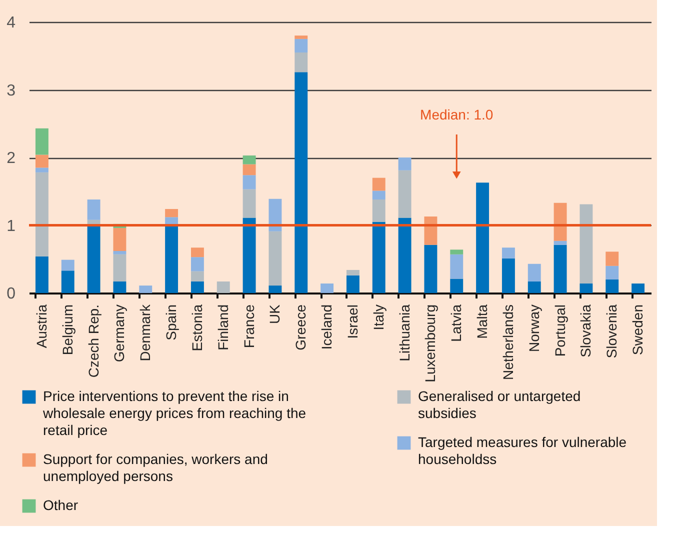  I want to click on x-tick-label: Italy, so click(378, 317).